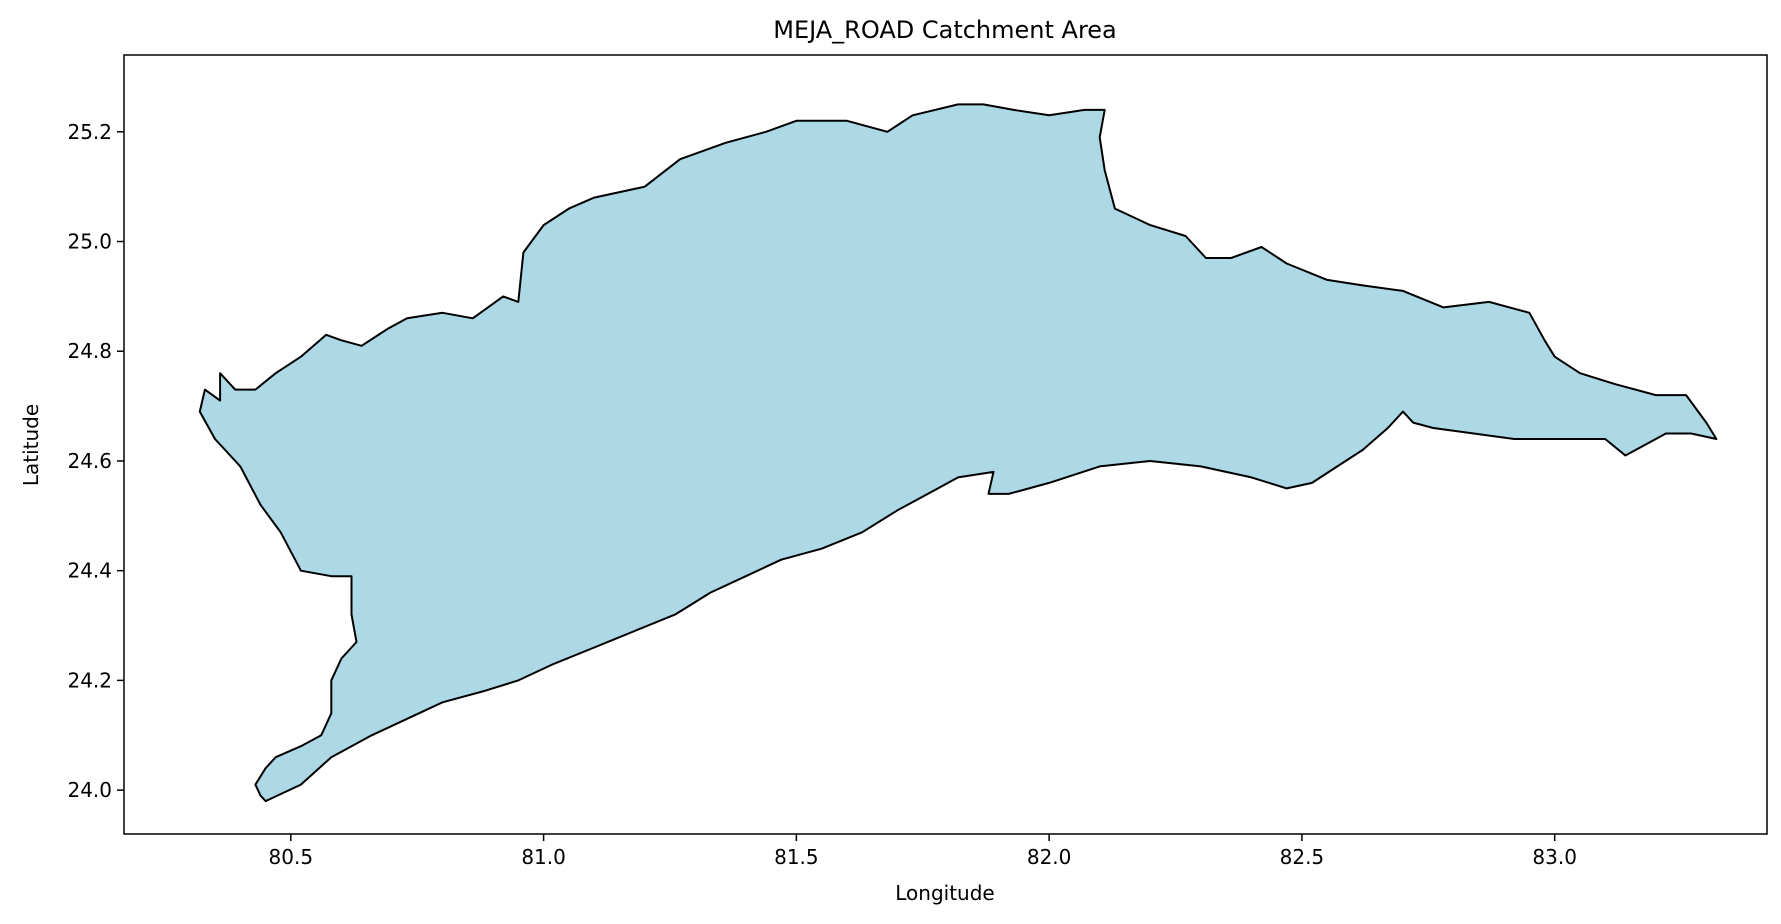 This screenshot has width=1781, height=924. What do you see at coordinates (923, 851) in the screenshot?
I see `x-axis: 80.5 81.0 81.5 82.0 82.5 83.0` at bounding box center [923, 851].